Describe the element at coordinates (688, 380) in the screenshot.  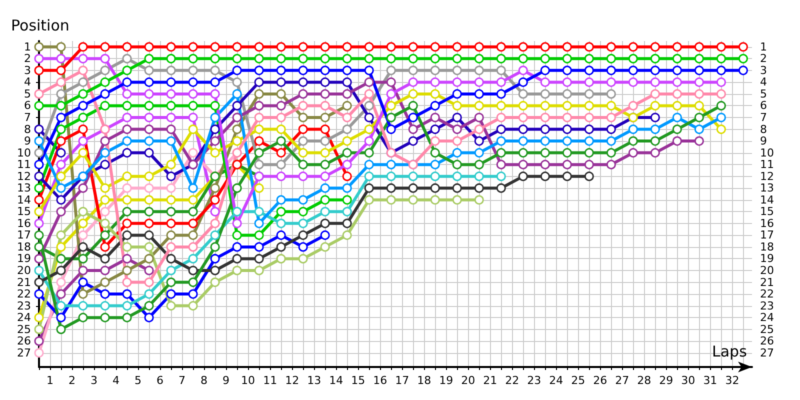
I see `x-tick-label: 30` at that location.